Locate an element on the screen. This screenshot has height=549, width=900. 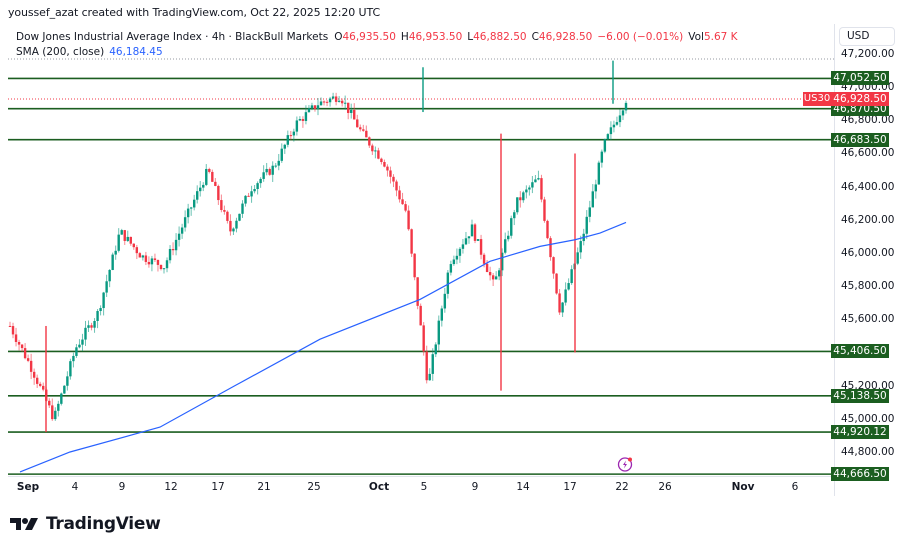
time-tick: 4 is located at coordinates (75, 487).